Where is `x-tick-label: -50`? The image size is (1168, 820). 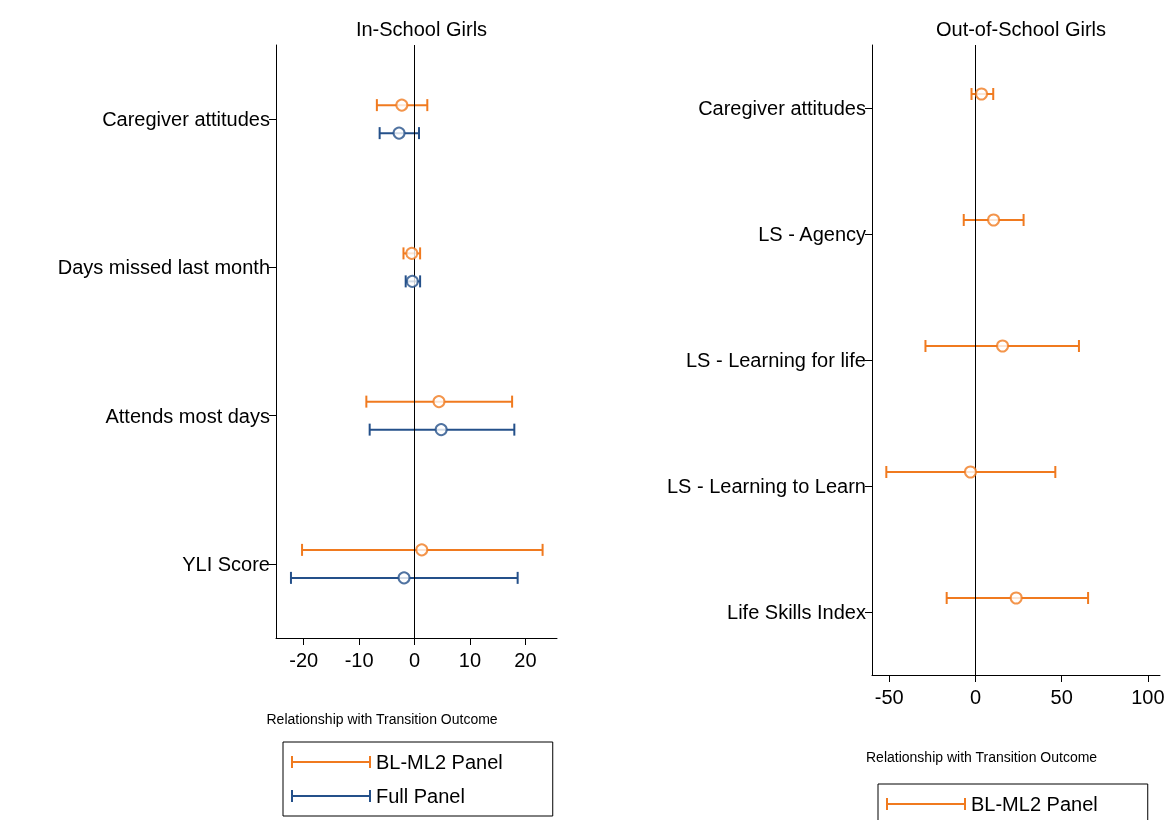 x-tick-label: -50 is located at coordinates (889, 697).